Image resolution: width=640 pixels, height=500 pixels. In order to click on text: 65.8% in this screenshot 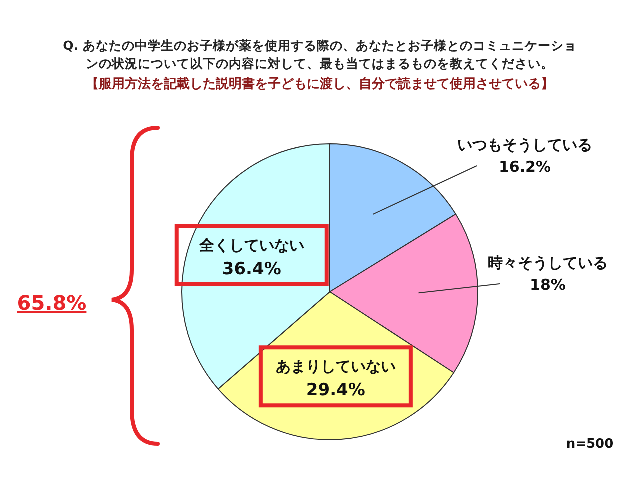, I will do `click(52, 303)`.